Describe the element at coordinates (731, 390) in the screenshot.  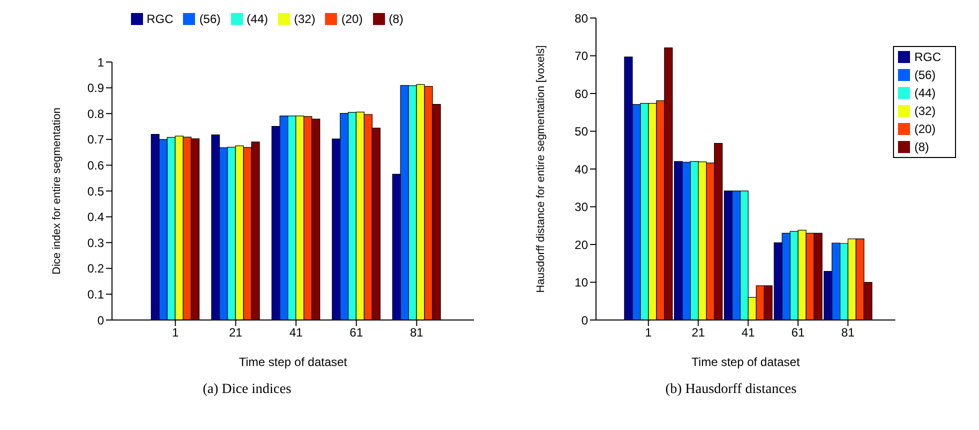
I see `text: (b) Hausdorff distances` at that location.